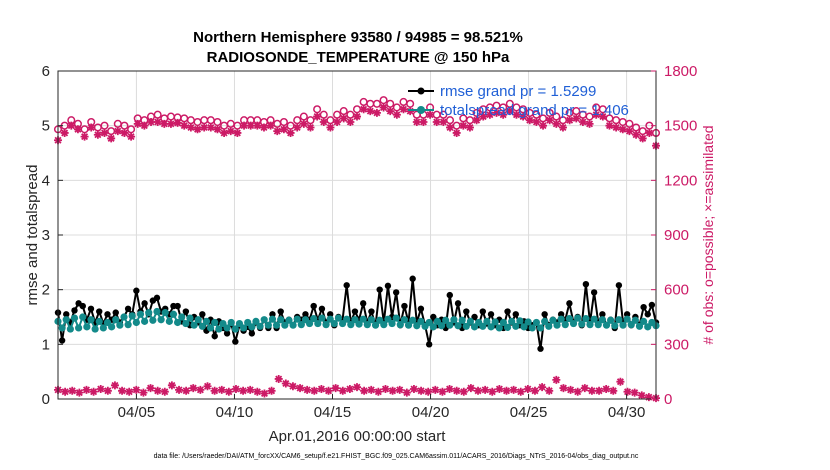 The height and width of the screenshot is (470, 830). Describe the element at coordinates (529, 412) in the screenshot. I see `x-tick-label: 04/25` at that location.